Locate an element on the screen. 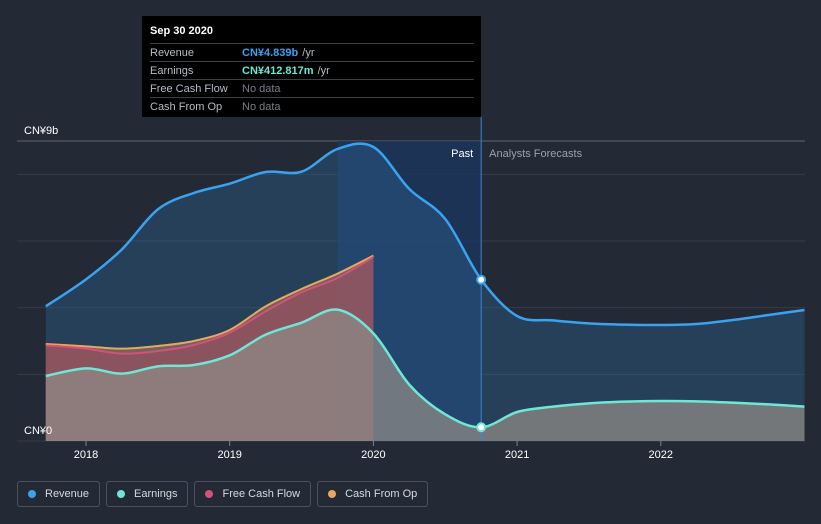  forecast-label: Analysts Forecasts is located at coordinates (535, 154).